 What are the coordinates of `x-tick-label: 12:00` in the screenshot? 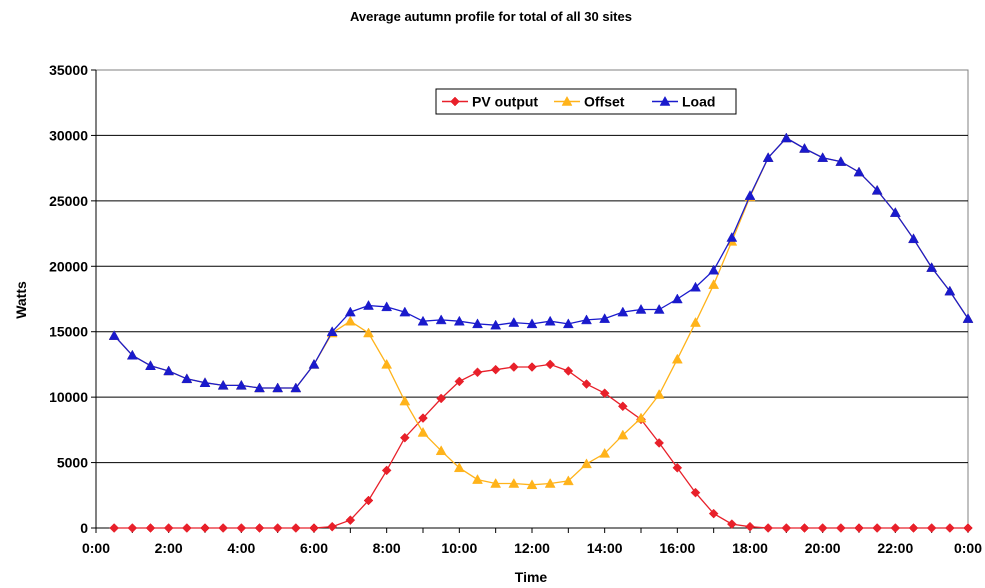 It's located at (532, 548).